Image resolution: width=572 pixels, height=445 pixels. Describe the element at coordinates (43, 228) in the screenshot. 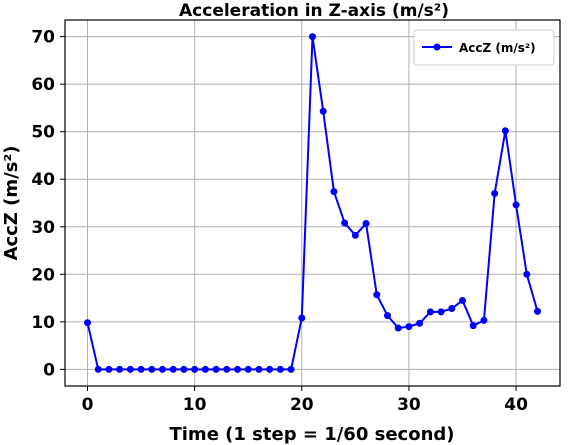

I see `y-tick-label: 30` at that location.